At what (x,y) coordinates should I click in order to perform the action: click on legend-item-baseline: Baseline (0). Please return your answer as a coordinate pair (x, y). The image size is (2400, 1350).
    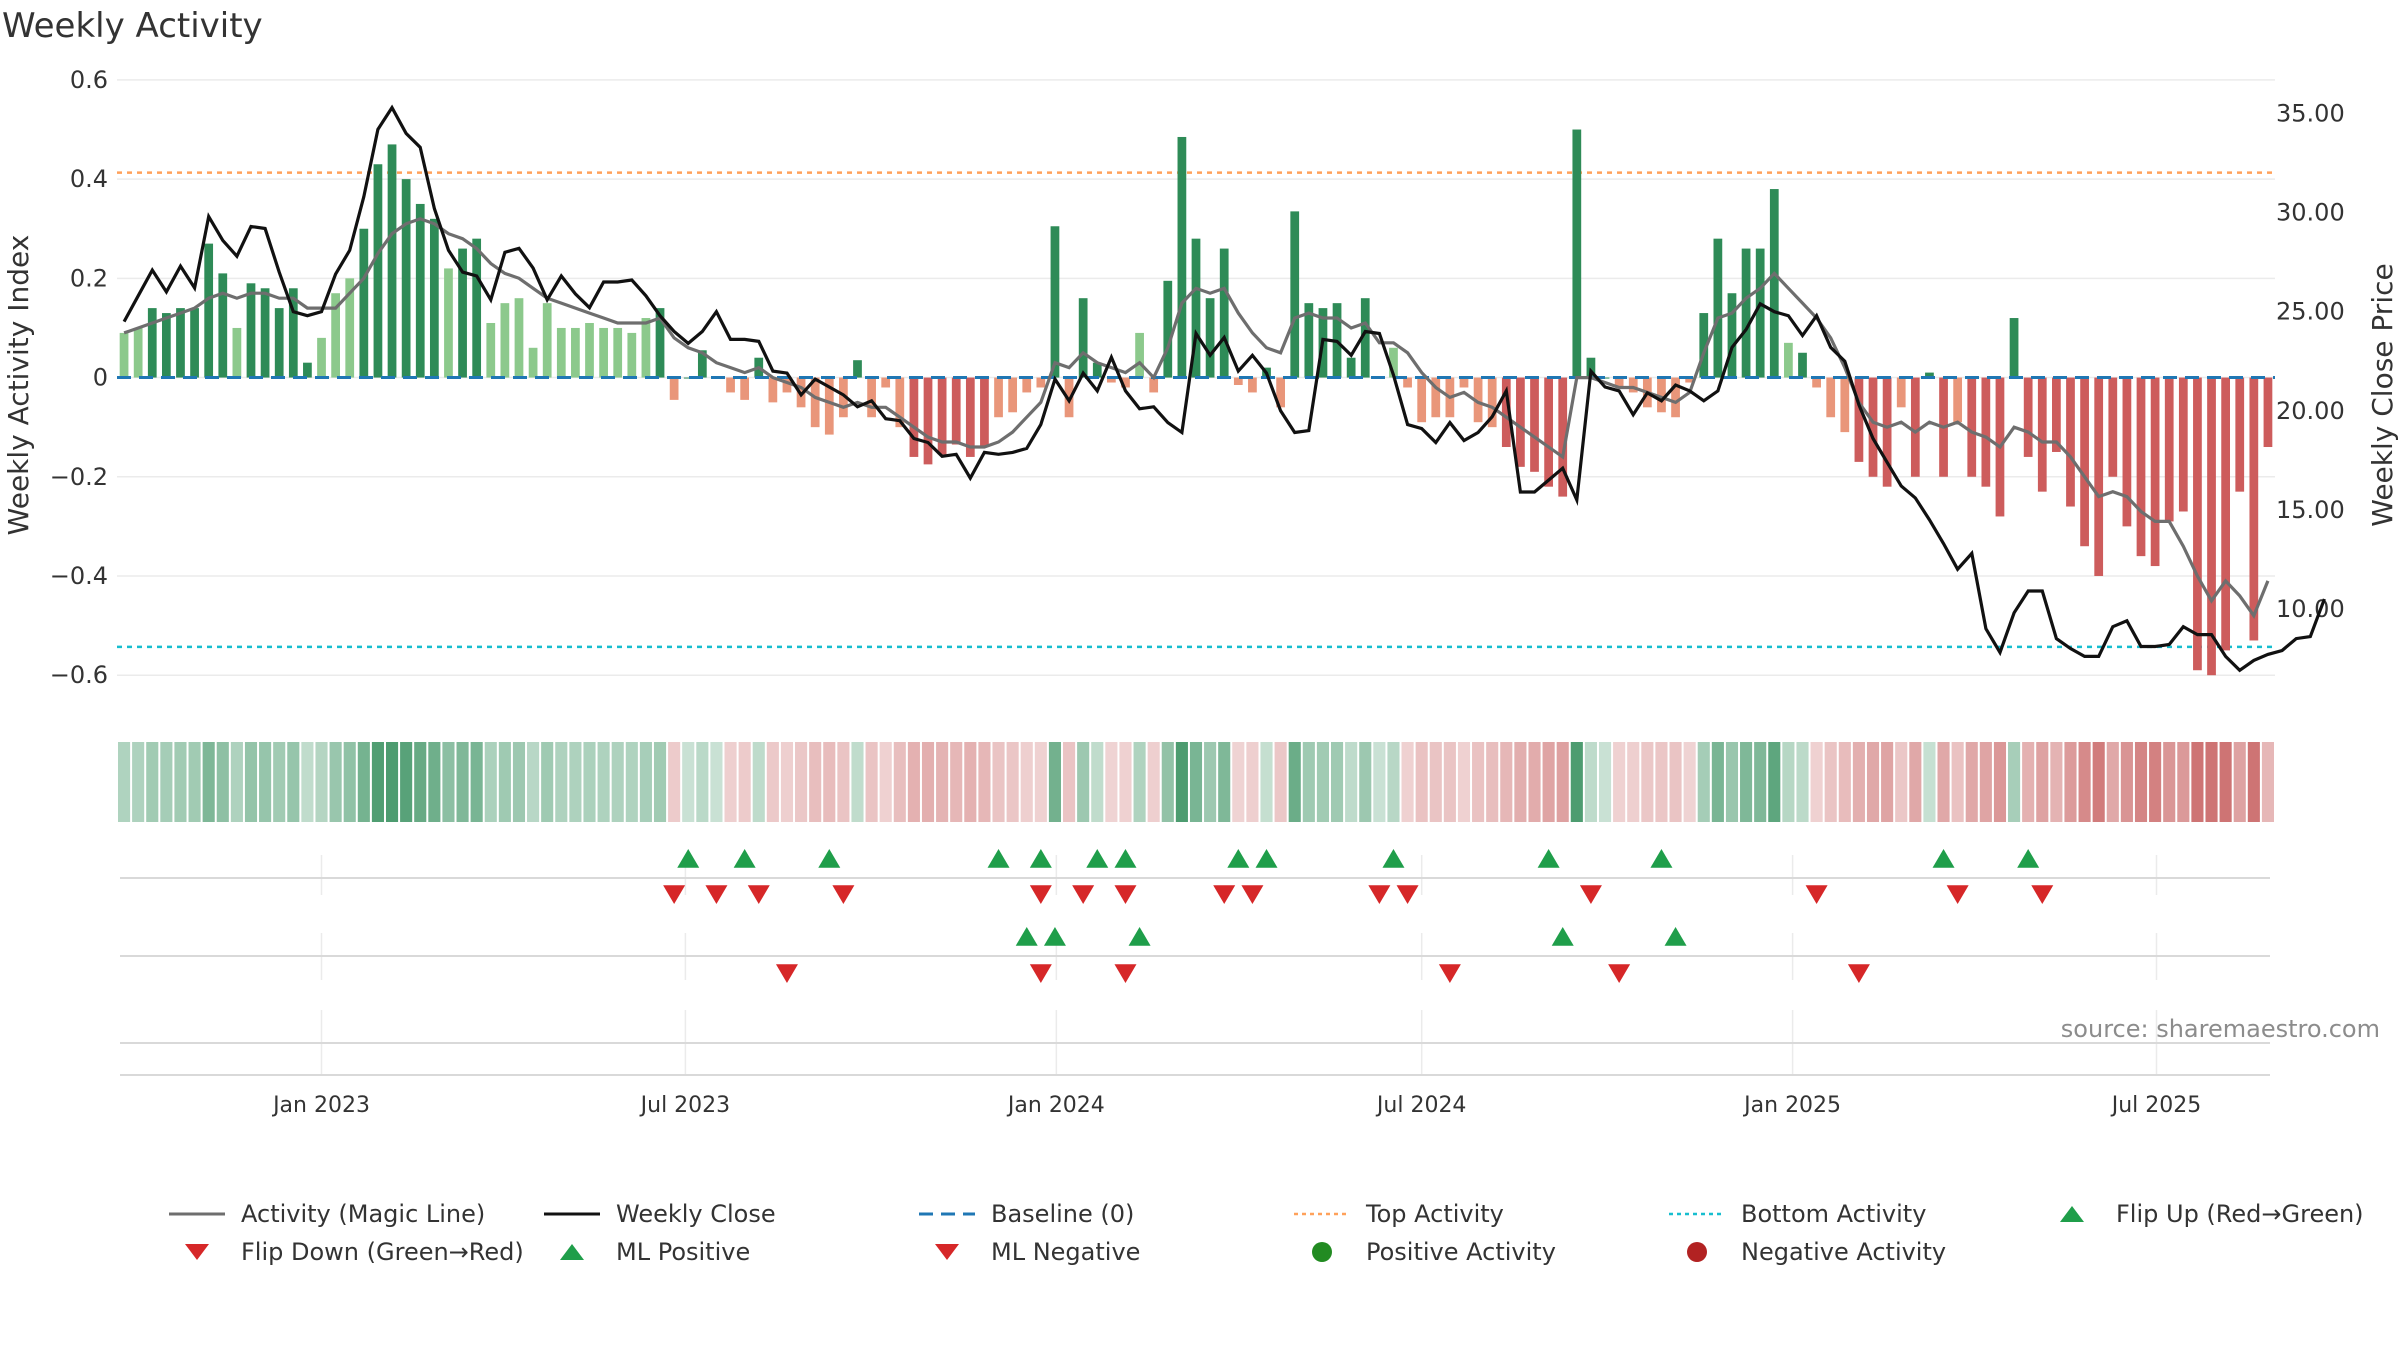
    Looking at the image, I should click on (1024, 1214).